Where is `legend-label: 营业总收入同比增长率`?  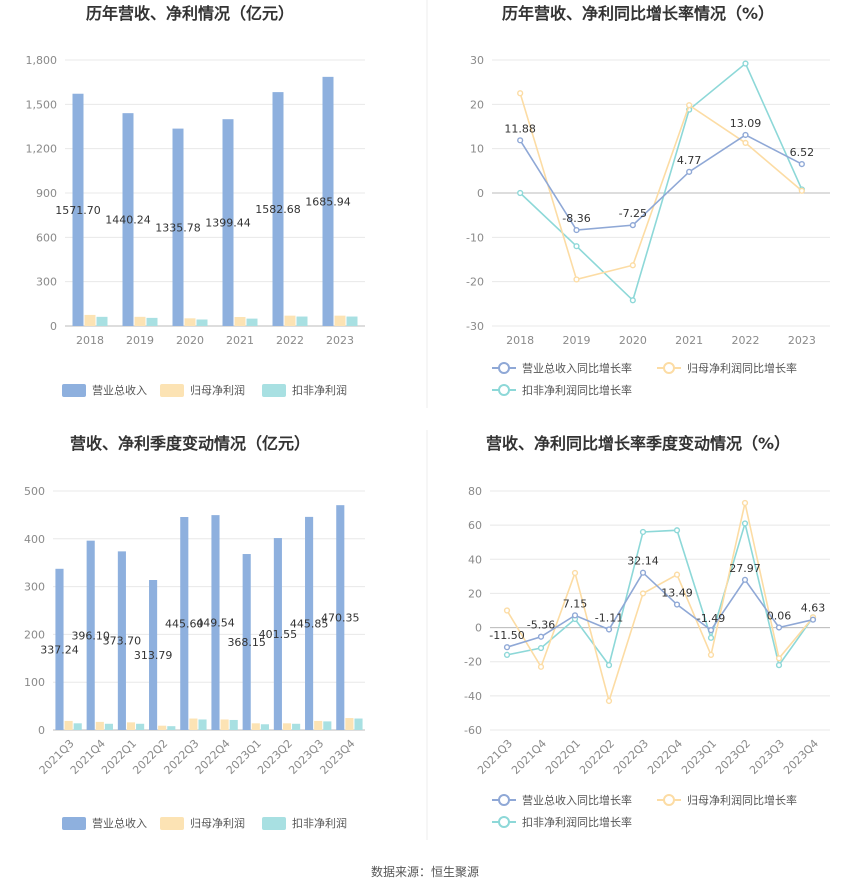 legend-label: 营业总收入同比增长率 is located at coordinates (577, 368).